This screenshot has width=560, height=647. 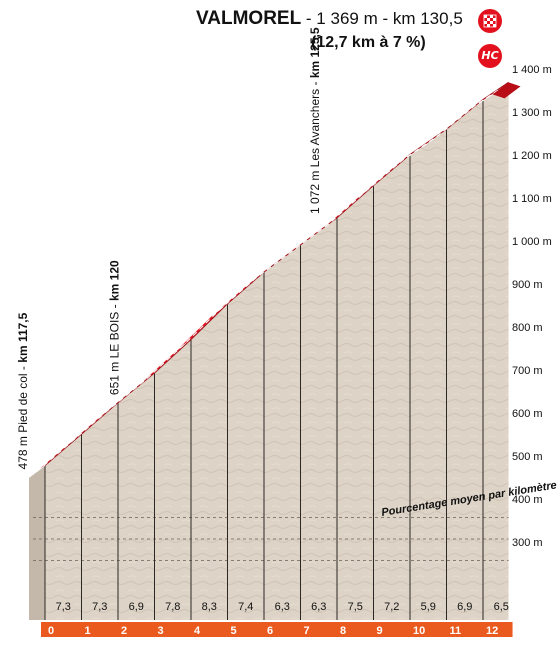 I want to click on altitude-tick-label: 1 300 m, so click(x=532, y=113).